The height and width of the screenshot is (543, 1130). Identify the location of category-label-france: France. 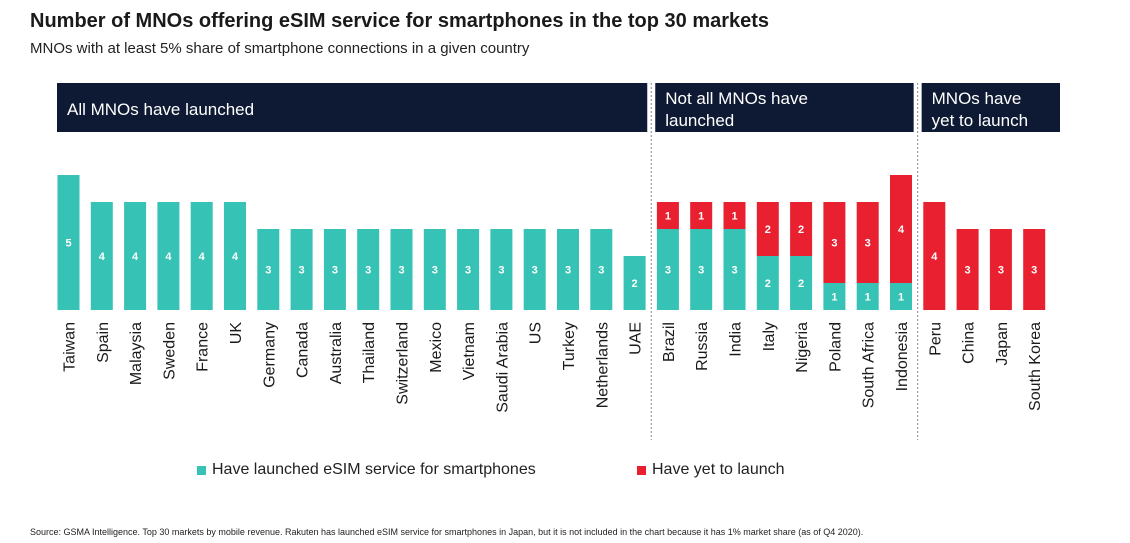
(203, 347).